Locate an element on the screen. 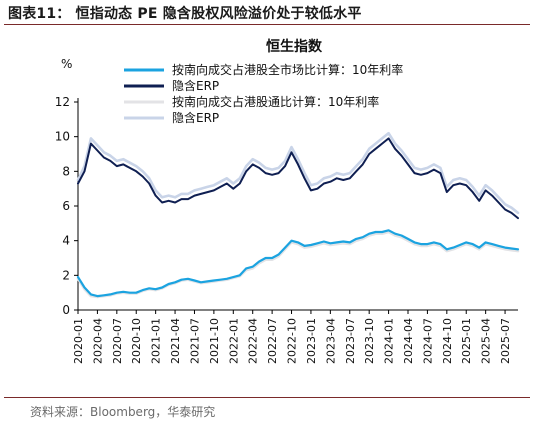 This screenshot has width=534, height=425. x-tick-label: 2021-04 is located at coordinates (175, 341).